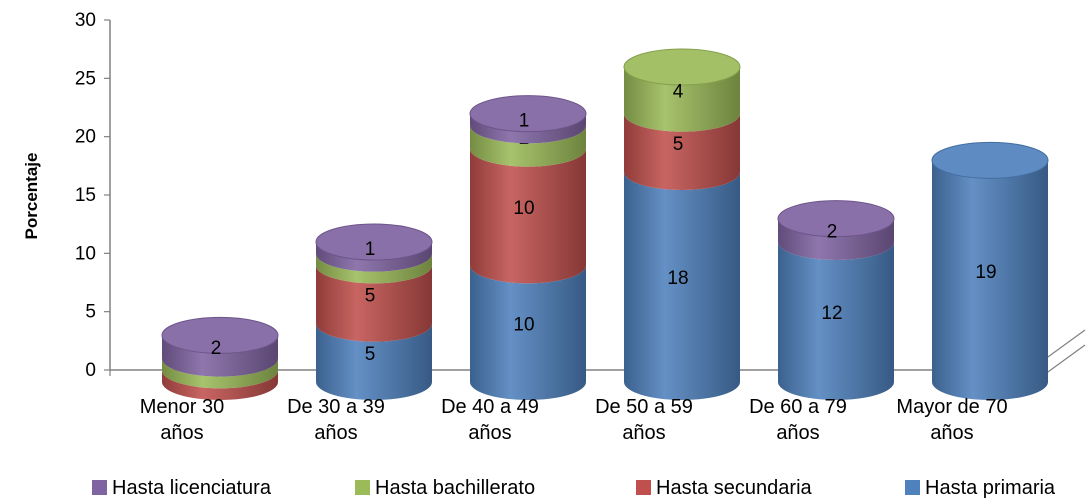 The height and width of the screenshot is (503, 1089). I want to click on cylinder-stack: 101021, so click(528, 247).